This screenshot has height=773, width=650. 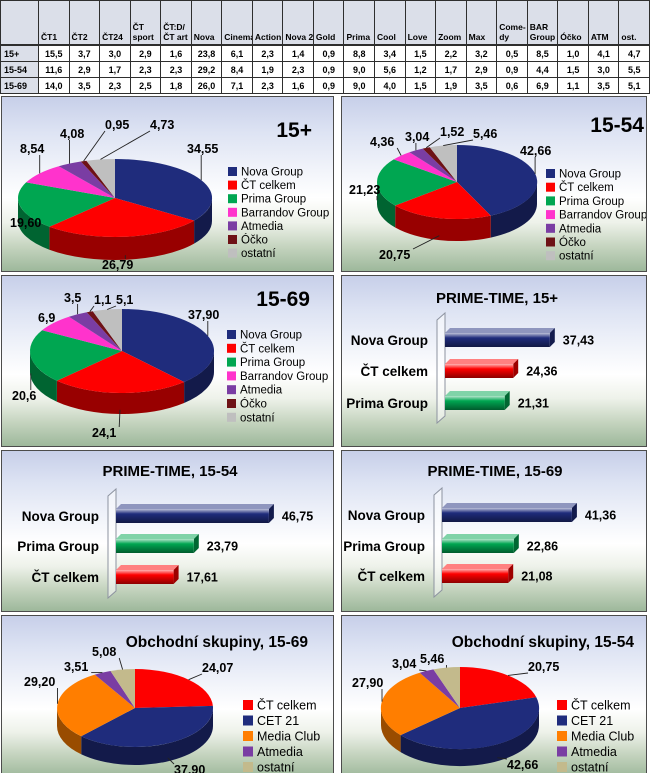 What do you see at coordinates (271, 513) in the screenshot?
I see `bar-end-face` at bounding box center [271, 513].